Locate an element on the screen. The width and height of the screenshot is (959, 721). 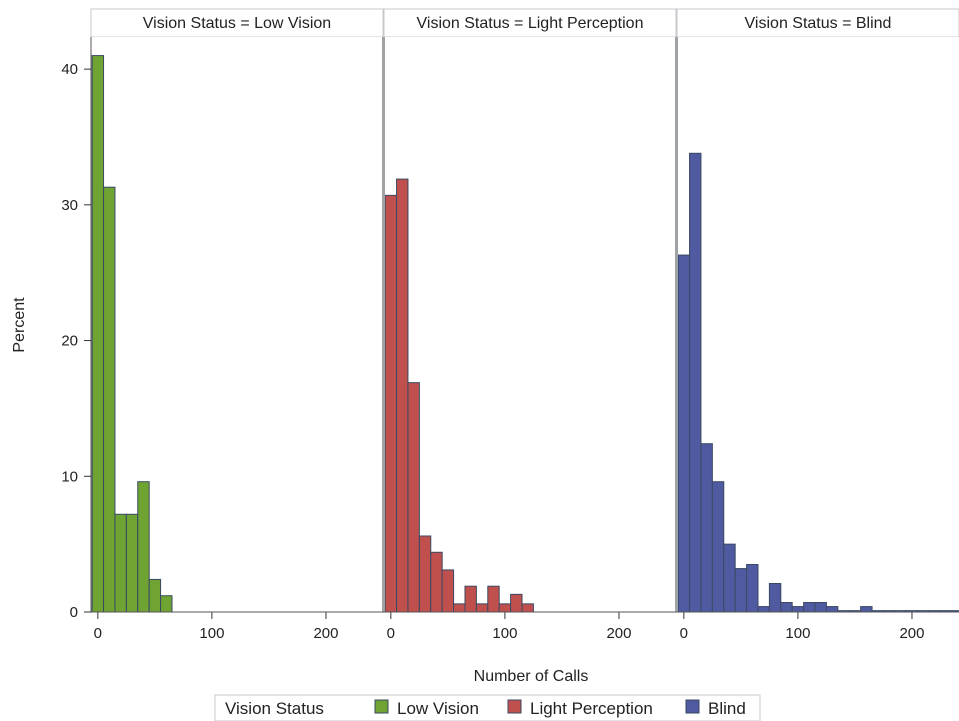
legend-label: Light Perception is located at coordinates (591, 708).